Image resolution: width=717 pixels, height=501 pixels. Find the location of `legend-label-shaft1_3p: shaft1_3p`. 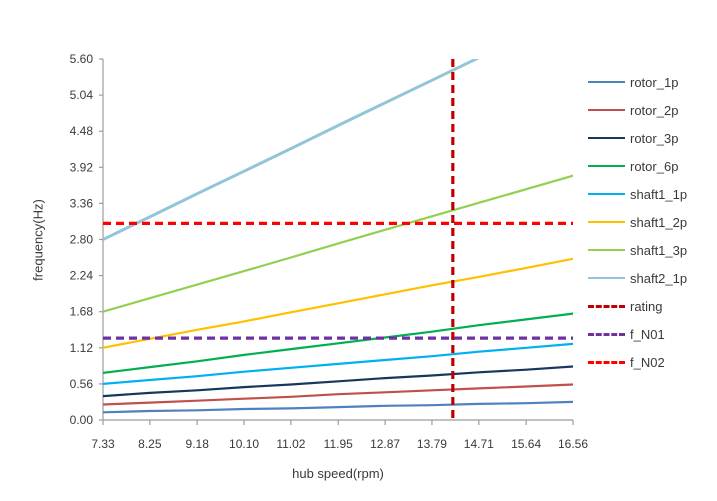

legend-label-shaft1_3p: shaft1_3p is located at coordinates (659, 250).